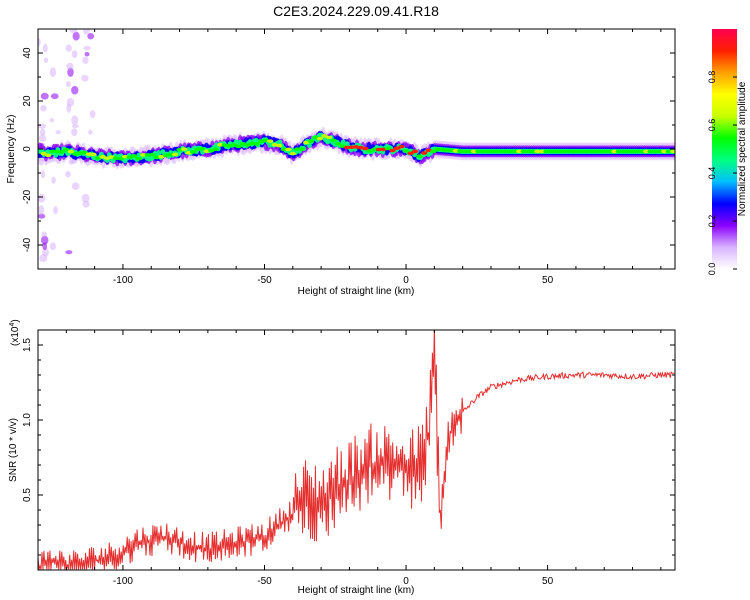  I want to click on spectrogram-y-tick-label: 0, so click(27, 149).